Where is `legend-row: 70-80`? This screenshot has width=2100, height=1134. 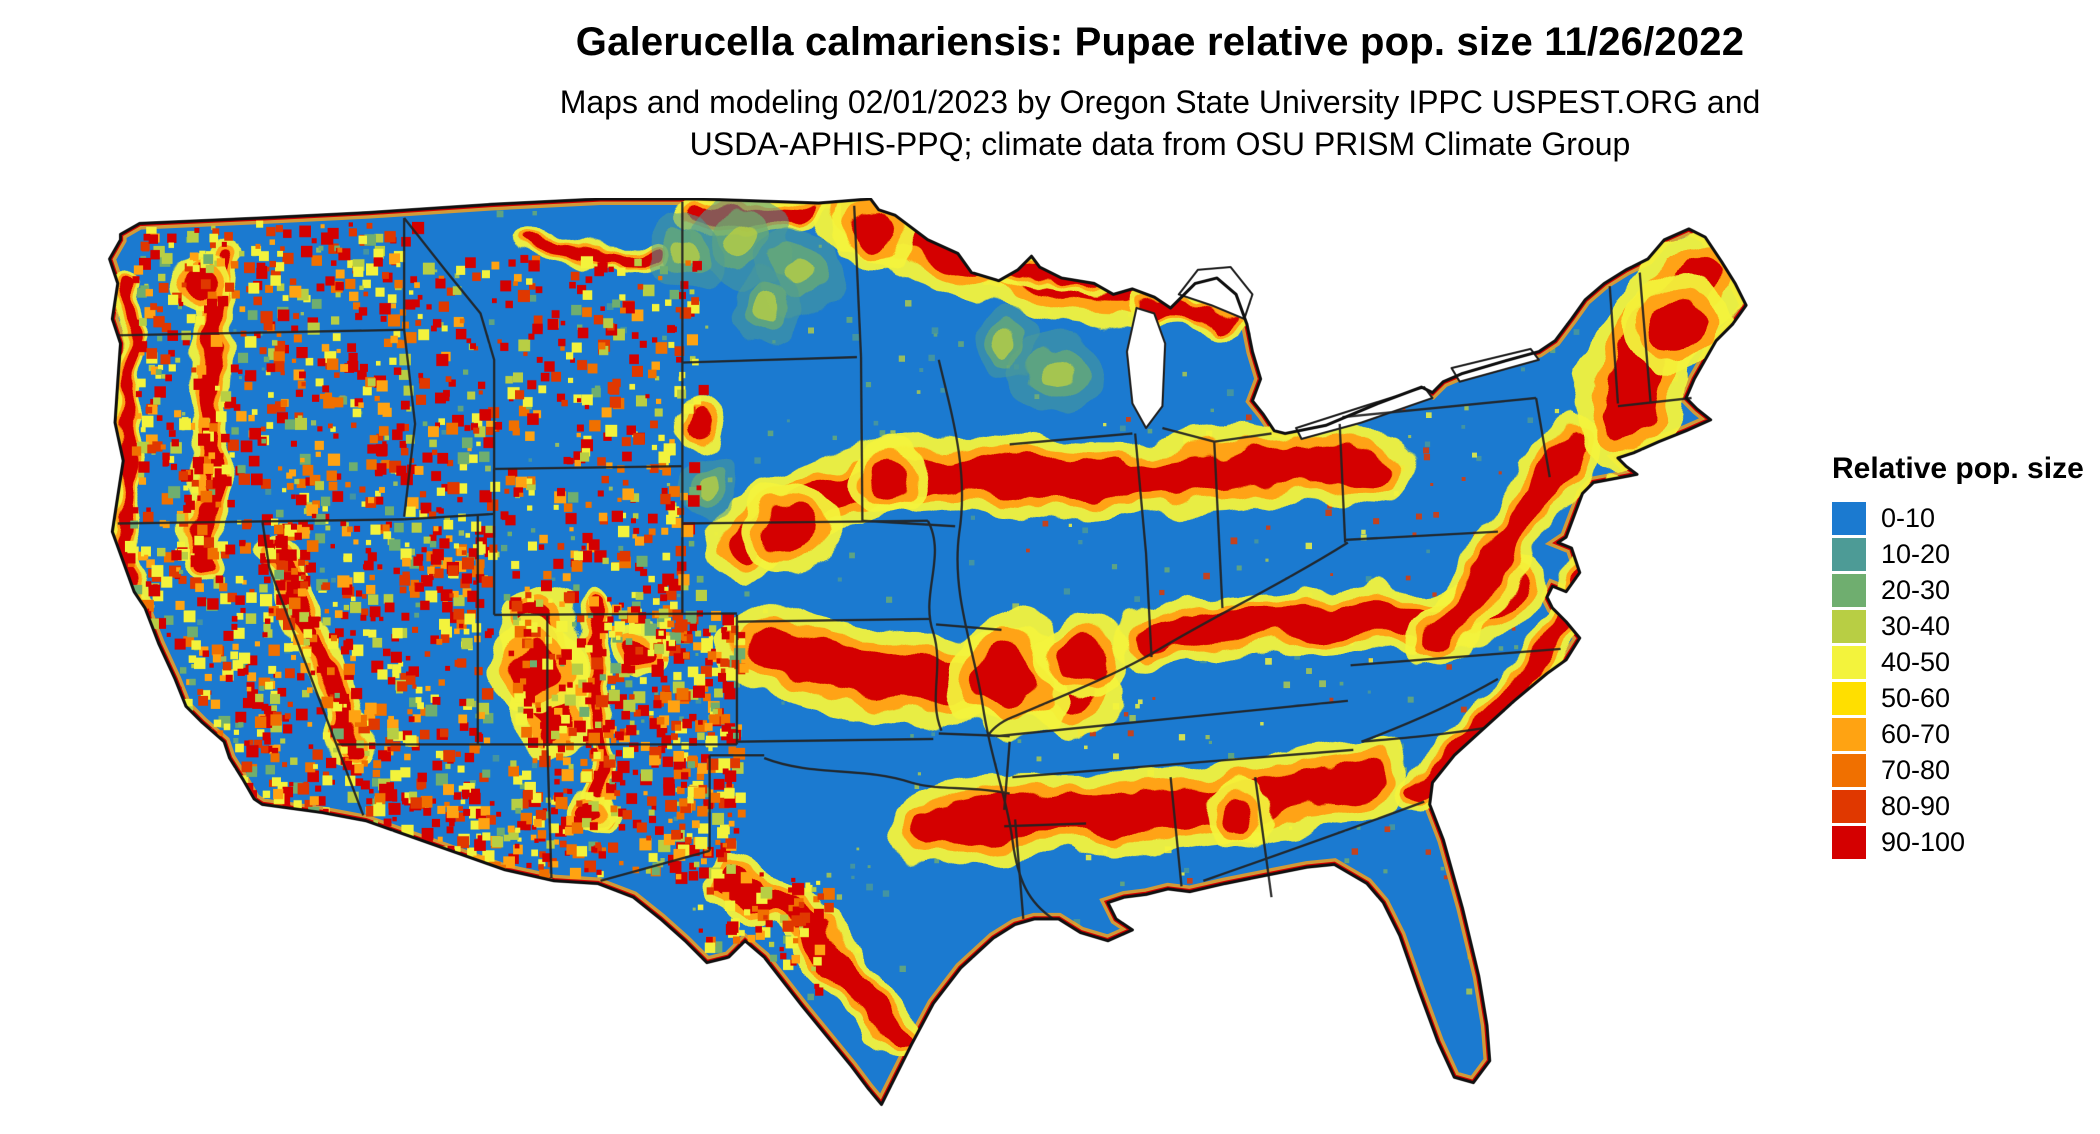 legend-row: 70-80 is located at coordinates (1965, 770).